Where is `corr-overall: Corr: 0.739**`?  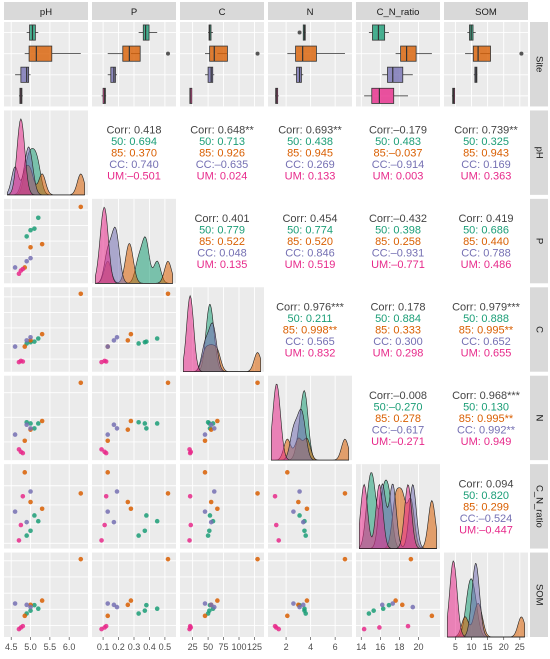
corr-overall: Corr: 0.739** is located at coordinates (486, 131).